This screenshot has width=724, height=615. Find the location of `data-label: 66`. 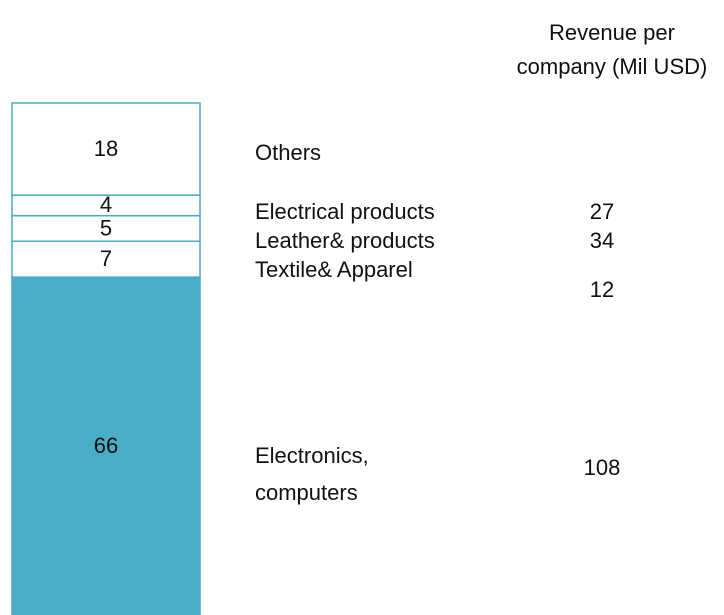

data-label: 66 is located at coordinates (106, 445).